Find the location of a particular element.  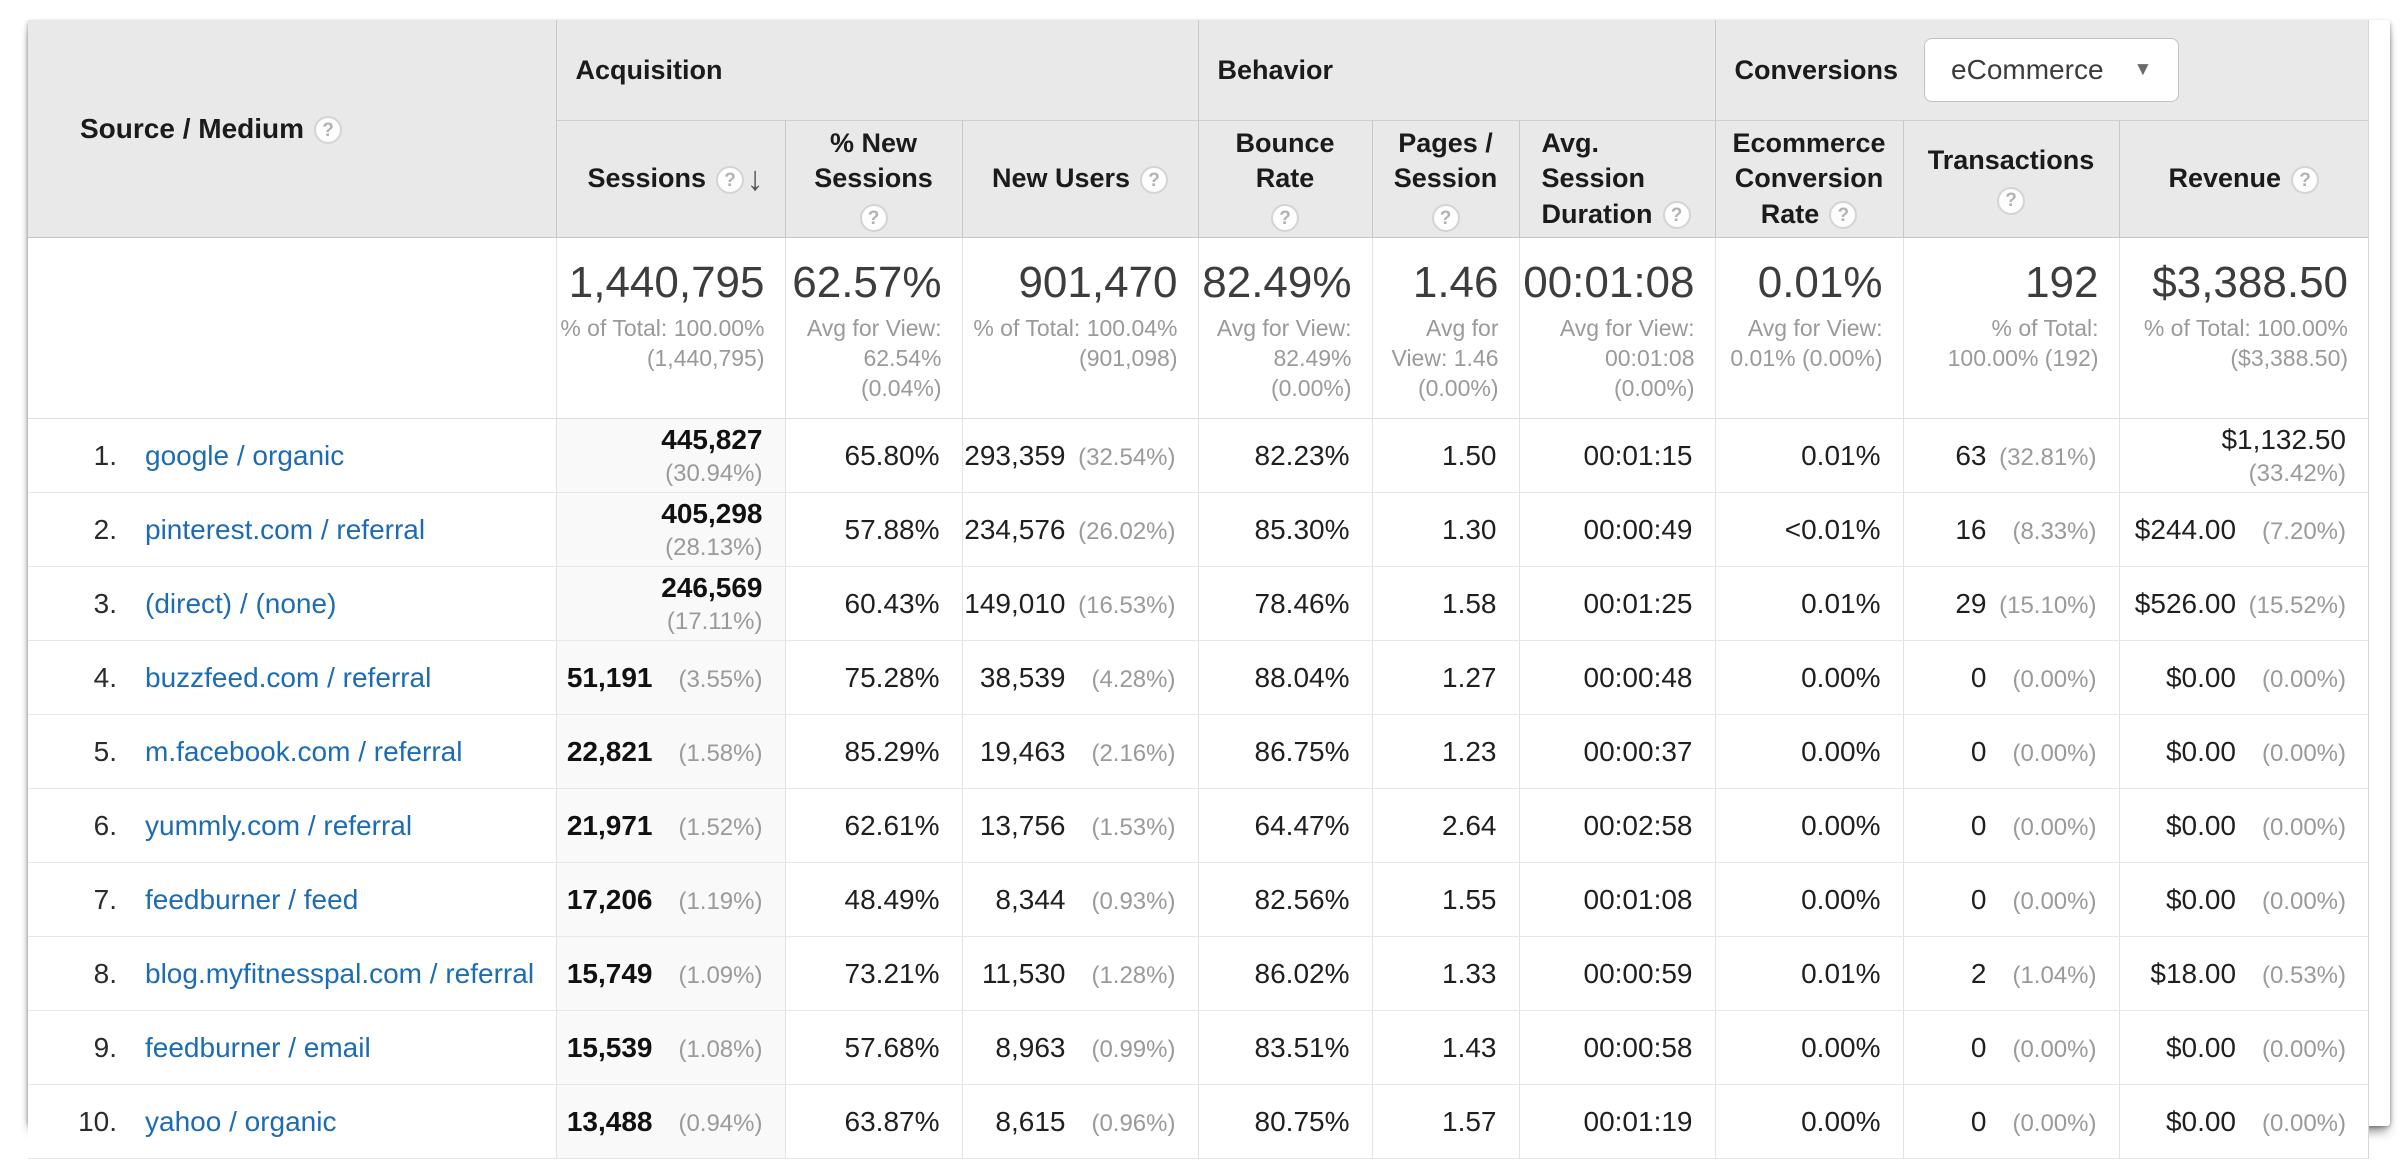

column-header-sessions: Sessions? ↓ is located at coordinates (670, 179).